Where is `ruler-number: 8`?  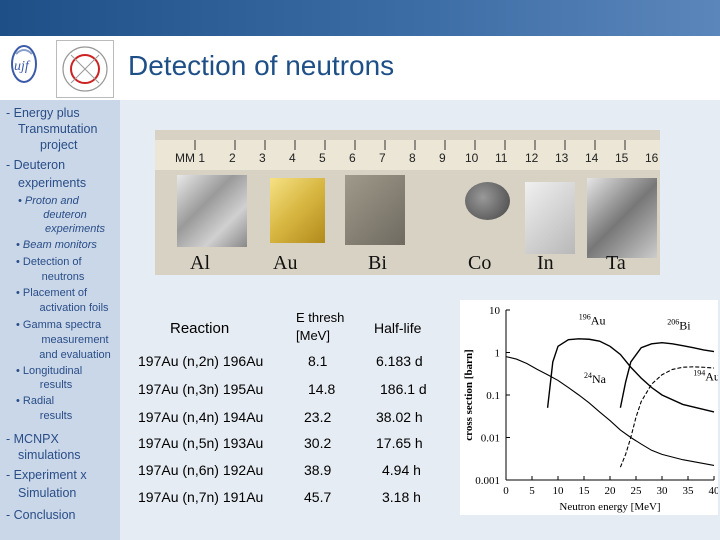 ruler-number: 8 is located at coordinates (412, 158).